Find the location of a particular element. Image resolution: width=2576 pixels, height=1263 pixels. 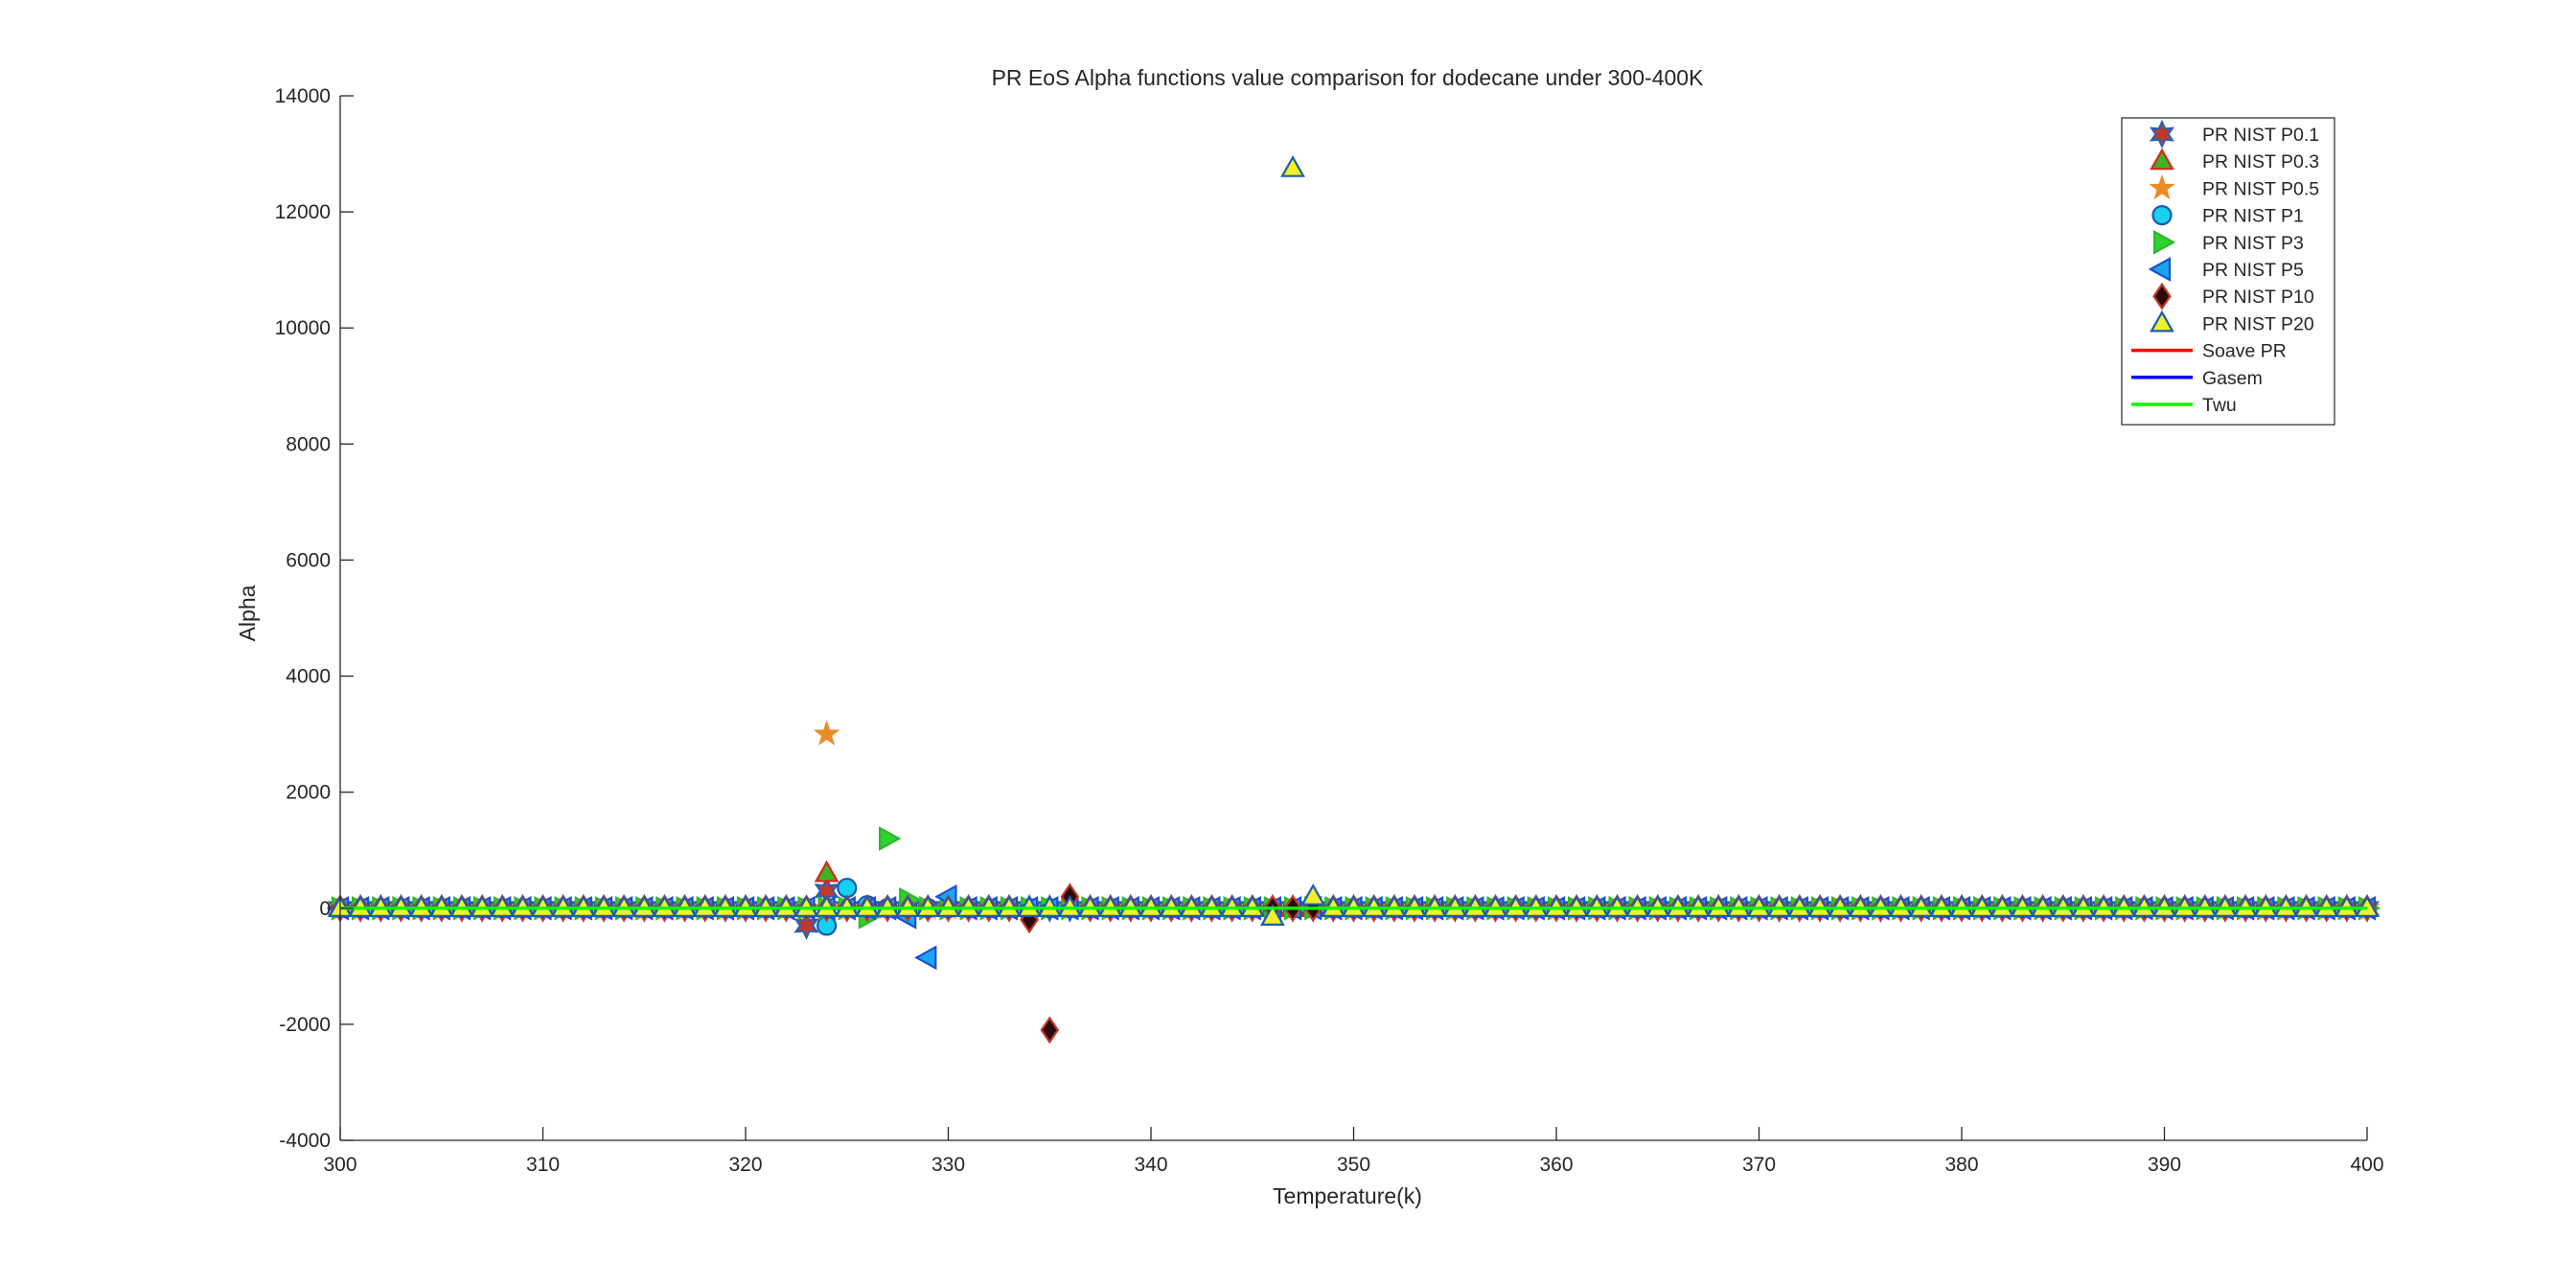

y-axis-label: Alpha is located at coordinates (247, 613).